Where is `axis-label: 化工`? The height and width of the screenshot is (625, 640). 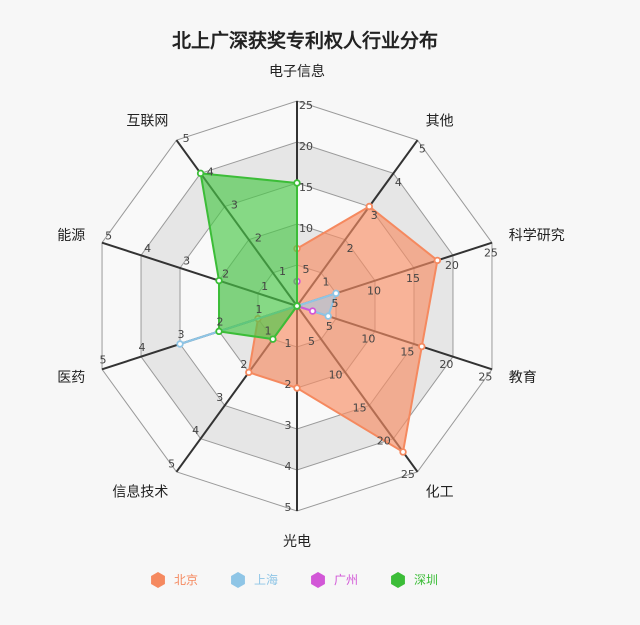
axis-label: 化工 is located at coordinates (440, 492).